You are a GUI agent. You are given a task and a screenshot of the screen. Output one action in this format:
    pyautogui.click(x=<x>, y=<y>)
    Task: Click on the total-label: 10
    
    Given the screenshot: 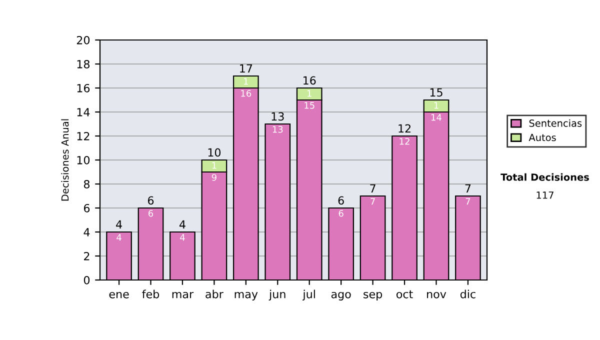 What is the action you would take?
    pyautogui.click(x=214, y=152)
    